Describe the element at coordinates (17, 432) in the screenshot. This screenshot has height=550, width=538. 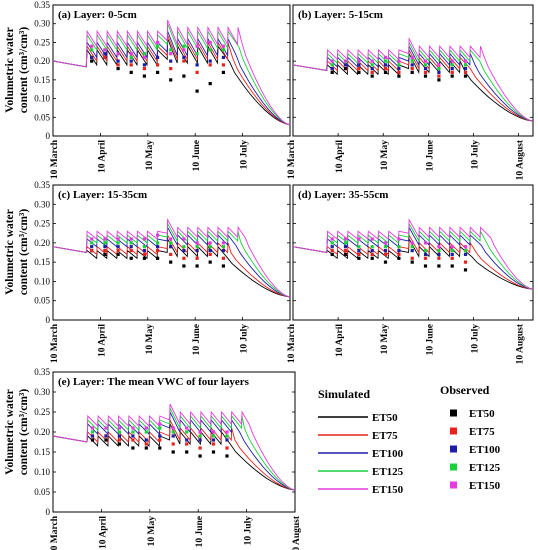
I see `y-axis-label-bottom: Volumetric water content (cm³/cm³)` at that location.